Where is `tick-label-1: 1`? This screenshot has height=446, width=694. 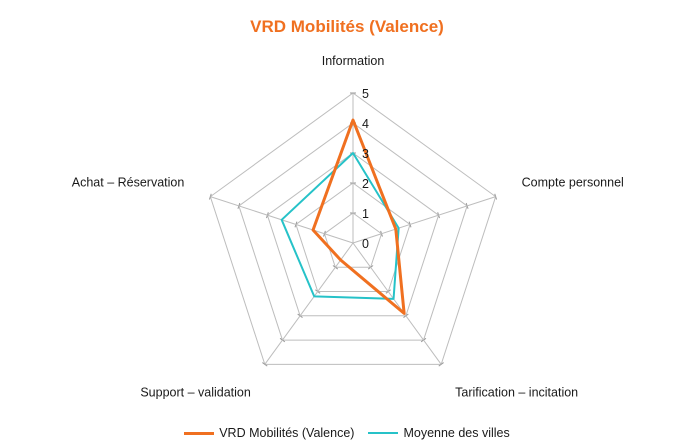 tick-label-1: 1 is located at coordinates (365, 214).